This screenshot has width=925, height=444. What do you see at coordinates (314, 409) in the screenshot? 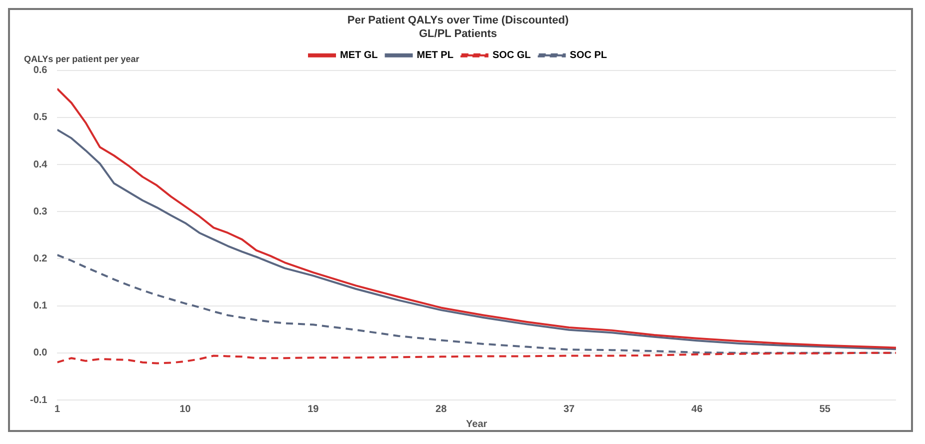
I see `x-tick-label: 19` at bounding box center [314, 409].